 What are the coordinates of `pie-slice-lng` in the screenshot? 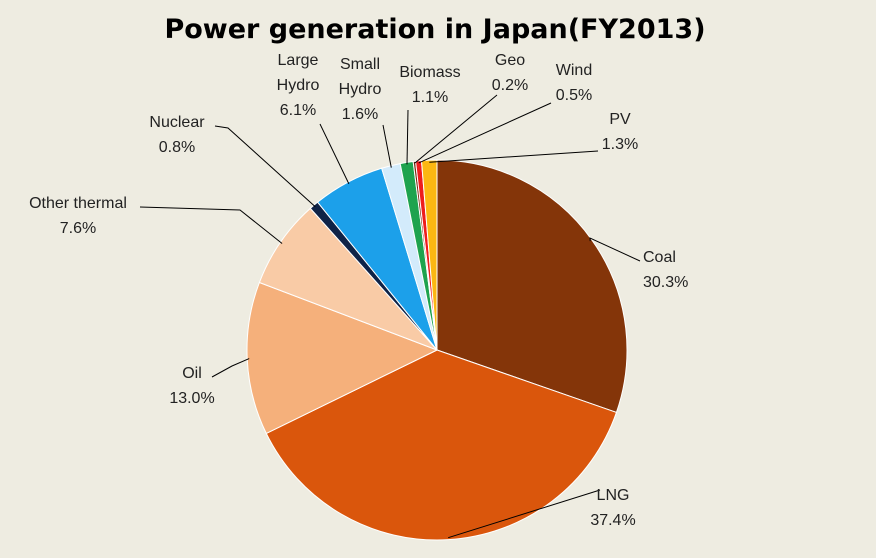 It's located at (441, 445).